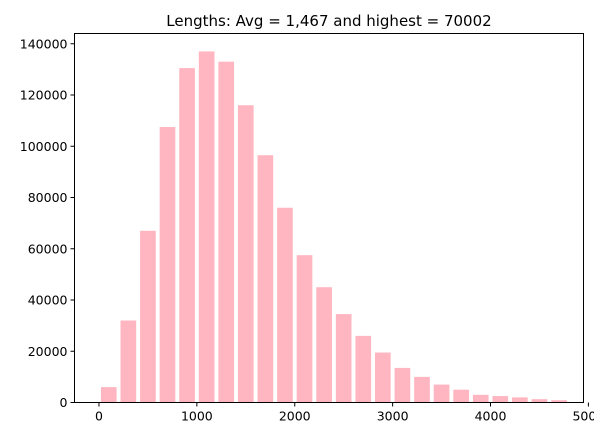 The height and width of the screenshot is (435, 594). What do you see at coordinates (48, 197) in the screenshot?
I see `y-tick-label: 80000` at bounding box center [48, 197].